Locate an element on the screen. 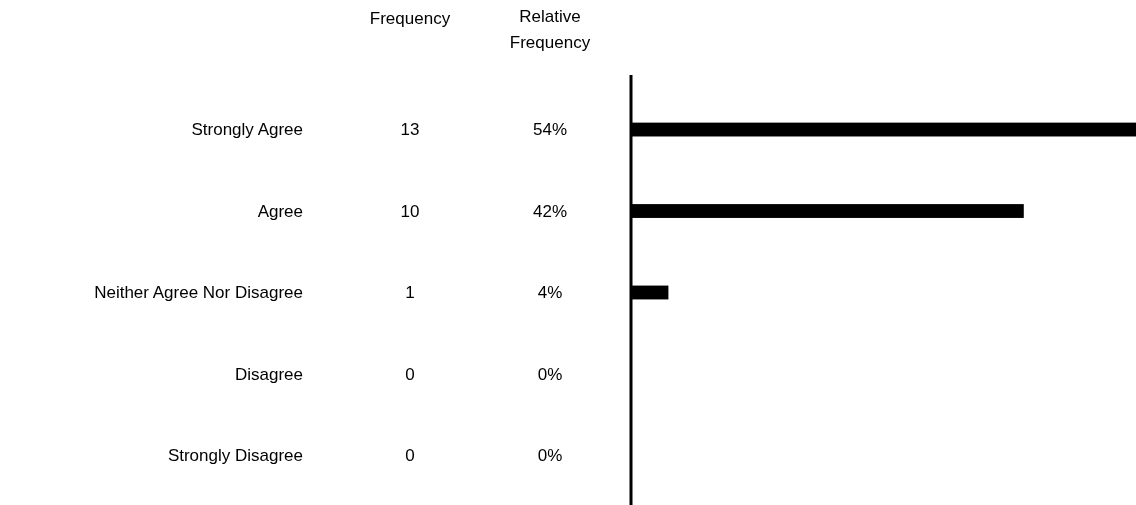 The height and width of the screenshot is (505, 1136). y-tick-label: Agree is located at coordinates (280, 211).